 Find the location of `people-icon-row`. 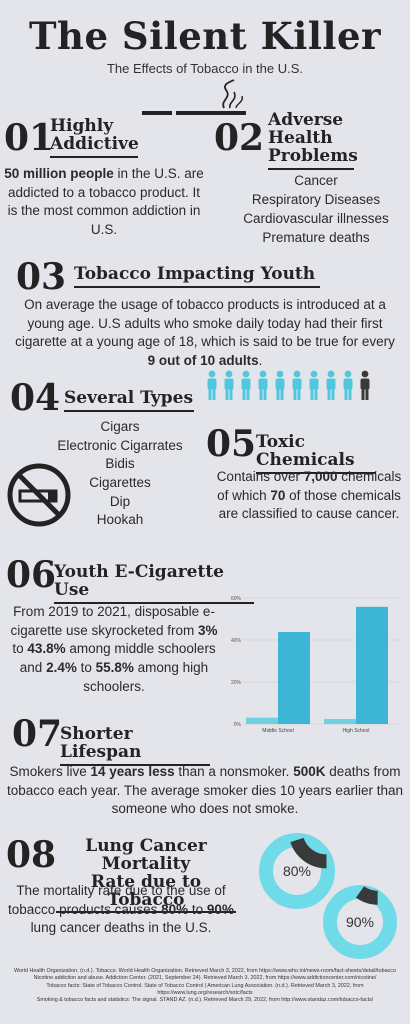

people-icon-row is located at coordinates (288, 385).